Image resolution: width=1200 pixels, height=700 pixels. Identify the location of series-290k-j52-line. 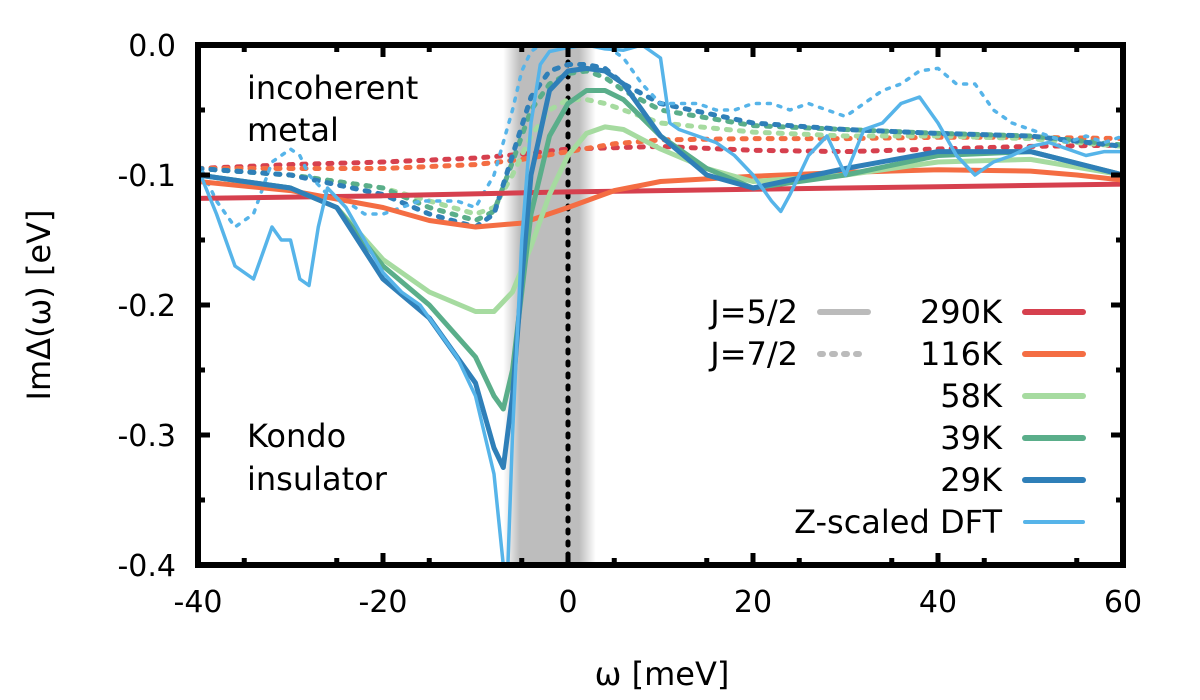
(660, 191).